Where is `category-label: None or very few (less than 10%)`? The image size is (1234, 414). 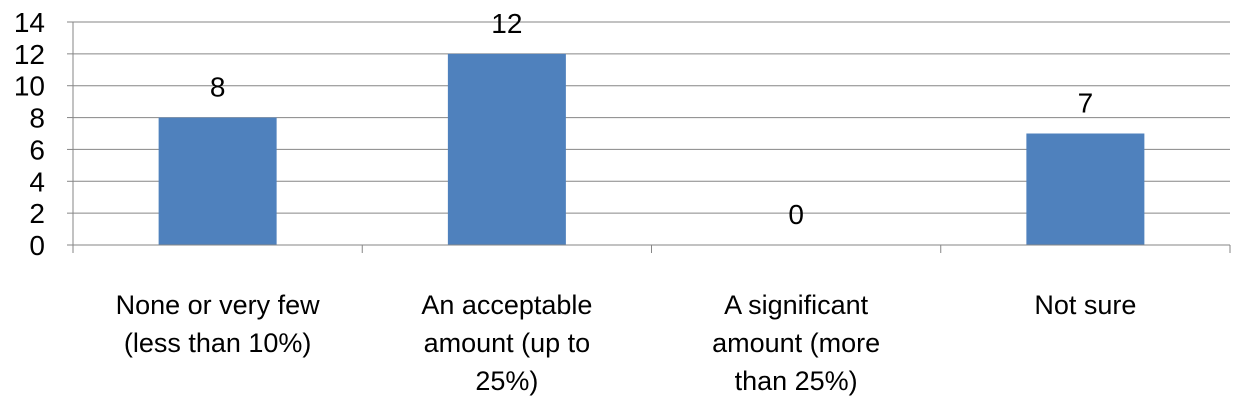
category-label: None or very few (less than 10%) is located at coordinates (218, 324).